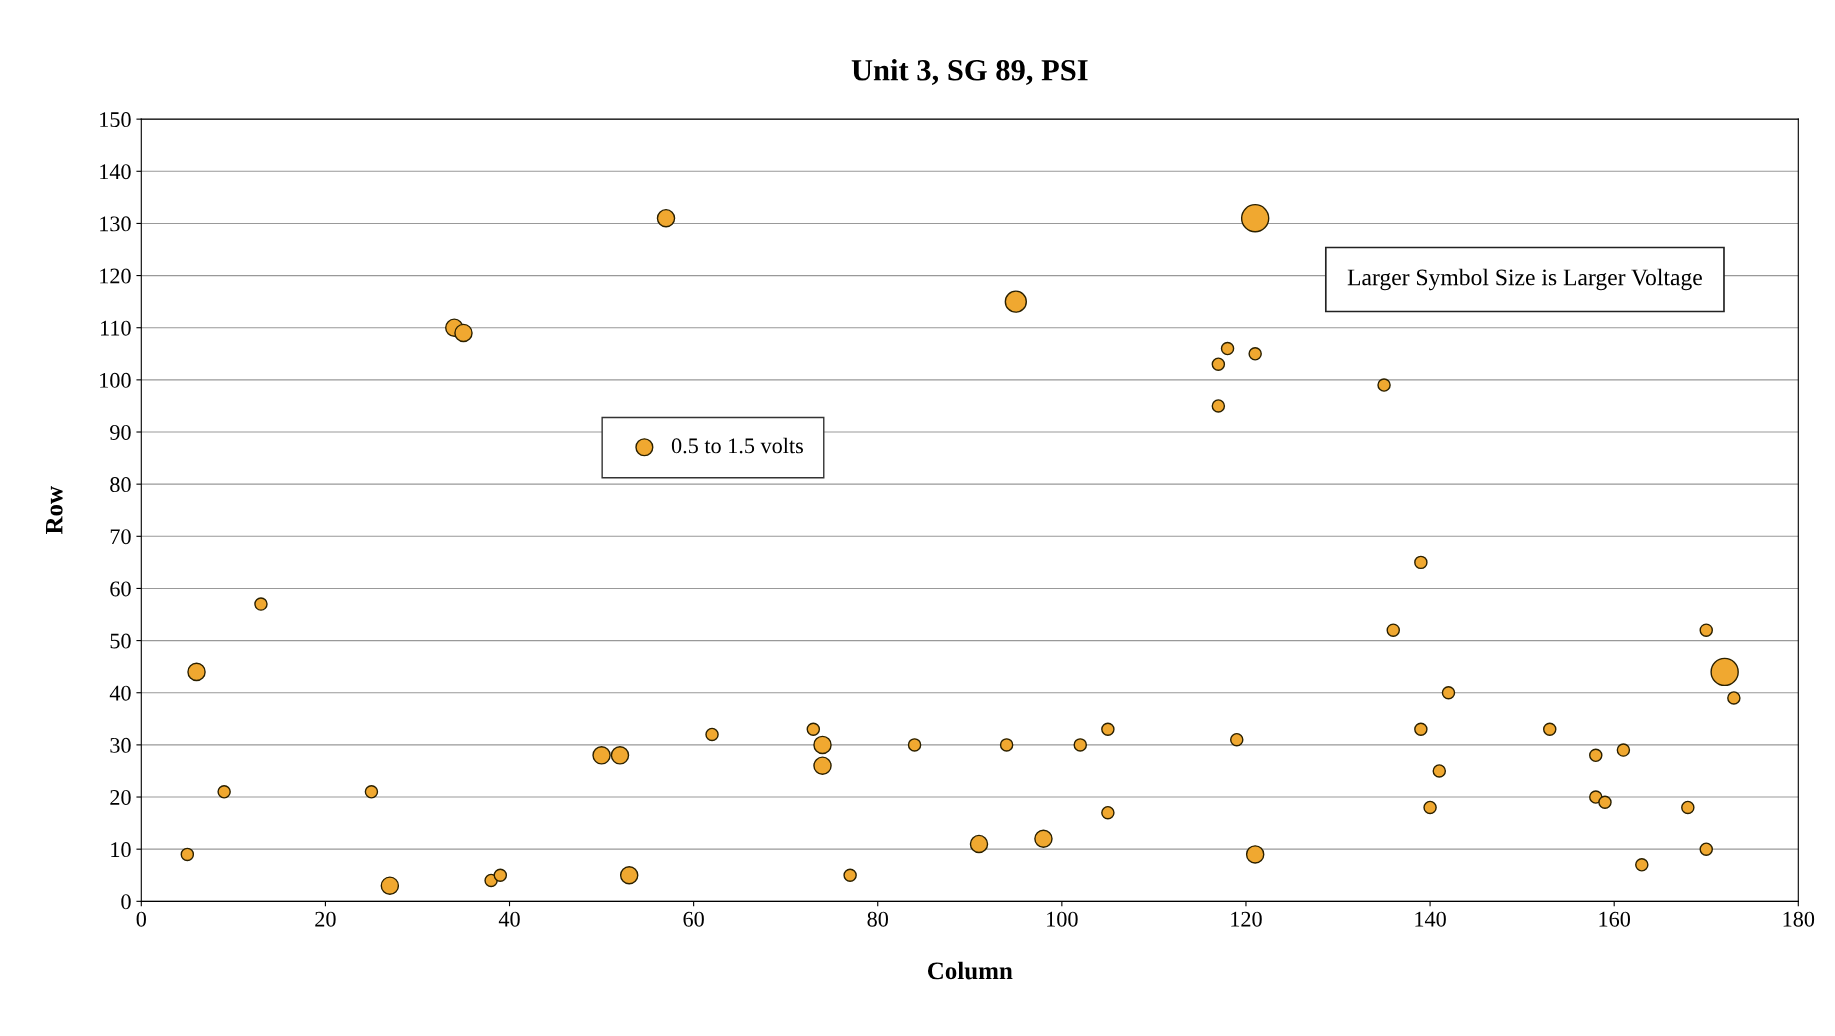 The image size is (1835, 1036). I want to click on y-tick-label: 70, so click(120, 537).